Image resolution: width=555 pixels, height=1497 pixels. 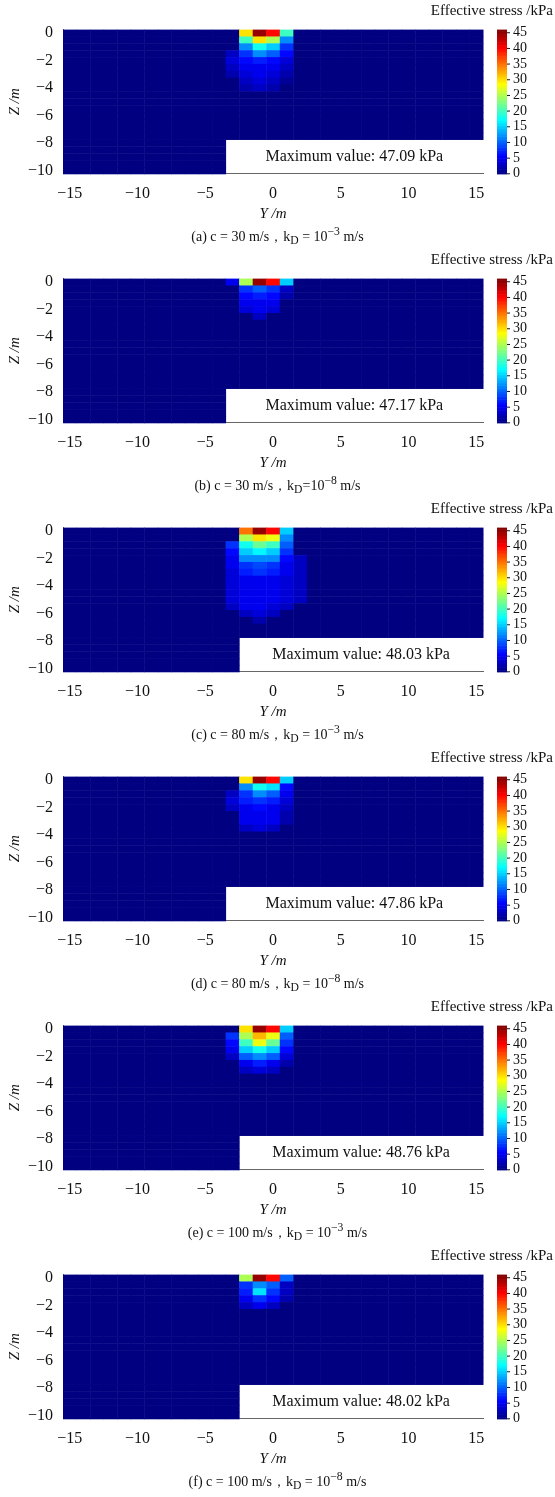 I want to click on text: (b) c = 30 m/s，k$_{D}$=10$^{−8}$ m/s, so click(x=277, y=485).